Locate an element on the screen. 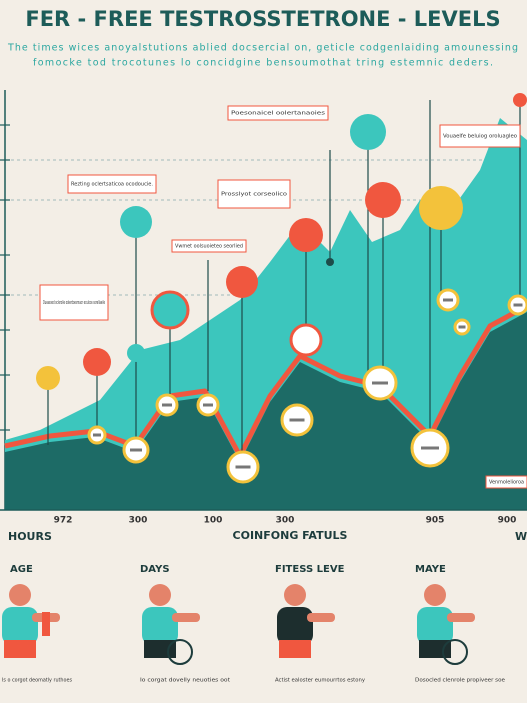 Image resolution: width=527 pixels, height=703 pixels. section-label: HOURS is located at coordinates (30, 536).